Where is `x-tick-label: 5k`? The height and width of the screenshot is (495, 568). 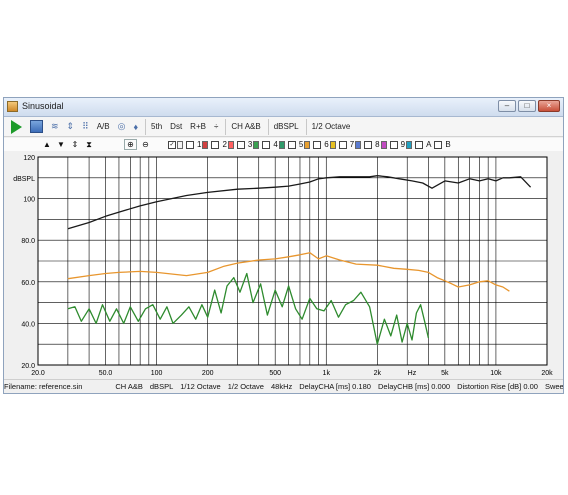 x-tick-label: 5k is located at coordinates (445, 373).